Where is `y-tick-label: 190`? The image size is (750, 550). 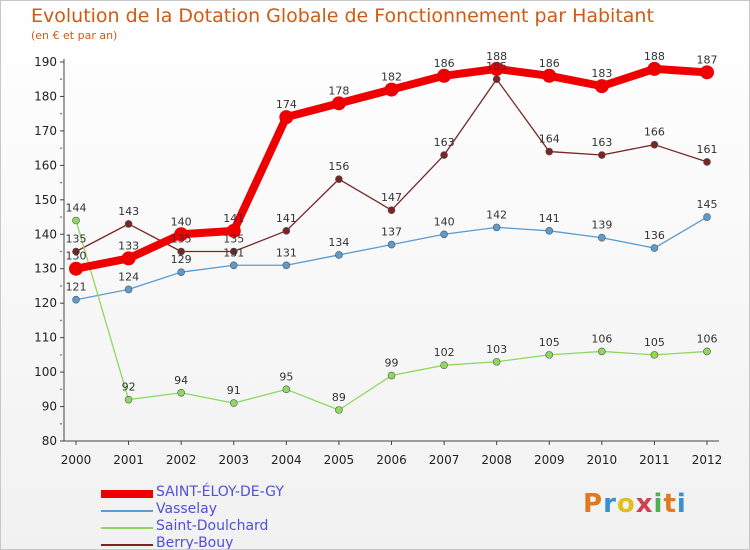
y-tick-label: 190 is located at coordinates (45, 62).